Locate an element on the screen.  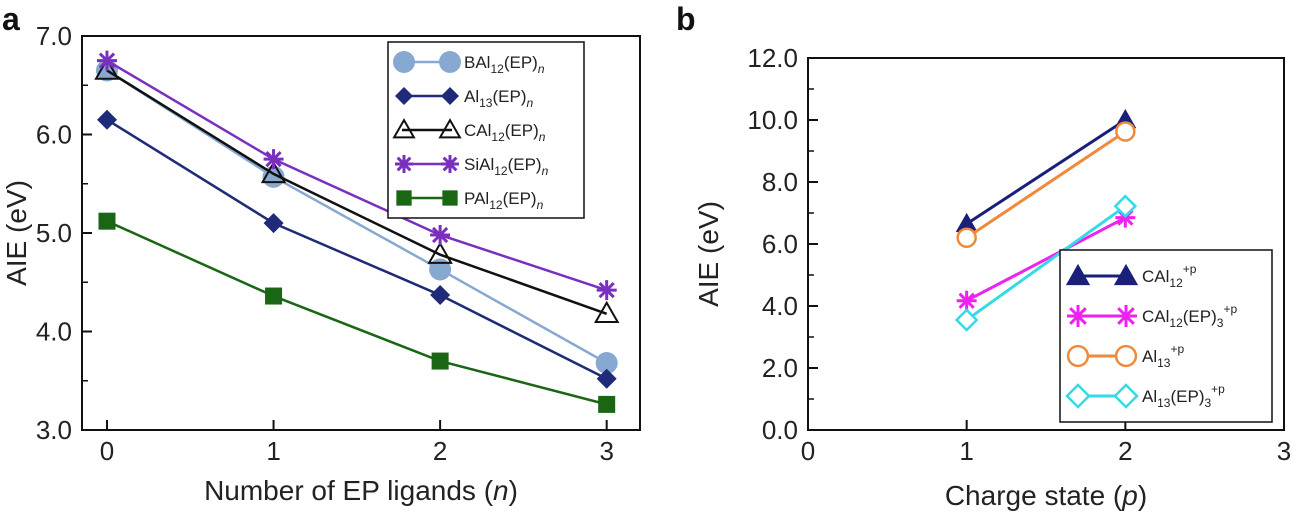
panel-a-legend-label: PAl12(EP)n is located at coordinates (504, 200).